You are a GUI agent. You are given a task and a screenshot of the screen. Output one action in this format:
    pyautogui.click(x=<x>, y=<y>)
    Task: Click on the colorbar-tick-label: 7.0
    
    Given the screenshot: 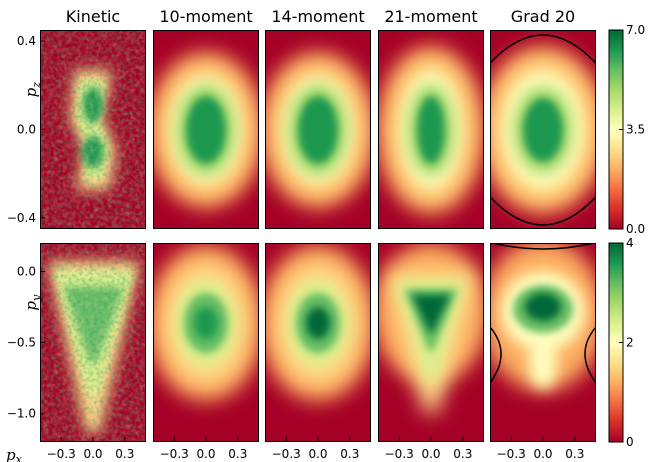 What is the action you would take?
    pyautogui.click(x=635, y=30)
    